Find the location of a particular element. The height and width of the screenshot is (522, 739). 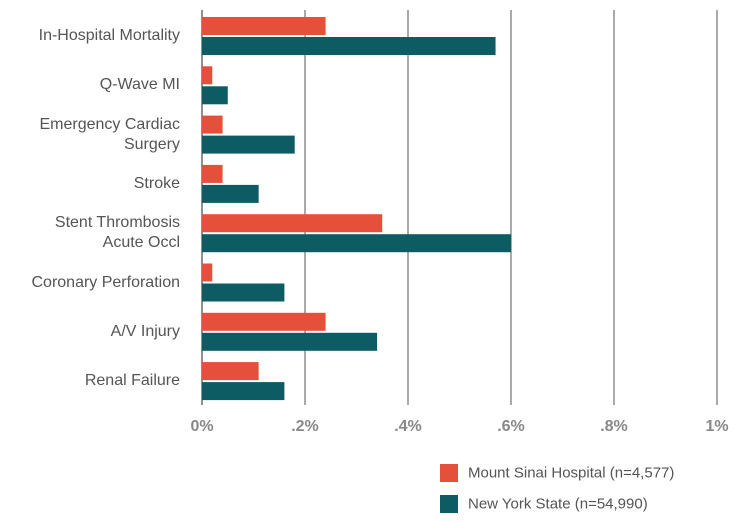

y-tick-label: Stroke is located at coordinates (156, 183).